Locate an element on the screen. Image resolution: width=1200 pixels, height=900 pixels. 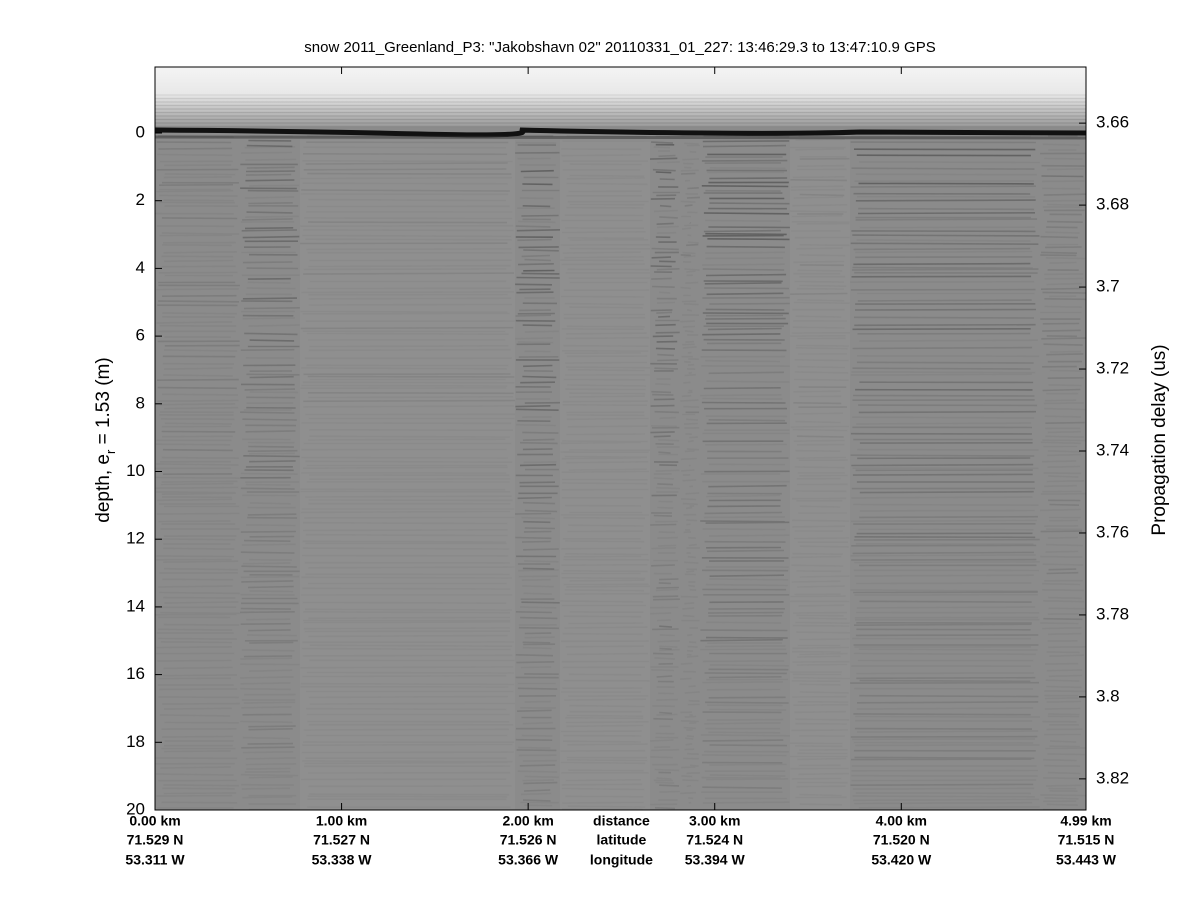
y-axis-label-suffix: = 1.53 (m) is located at coordinates (103, 403).